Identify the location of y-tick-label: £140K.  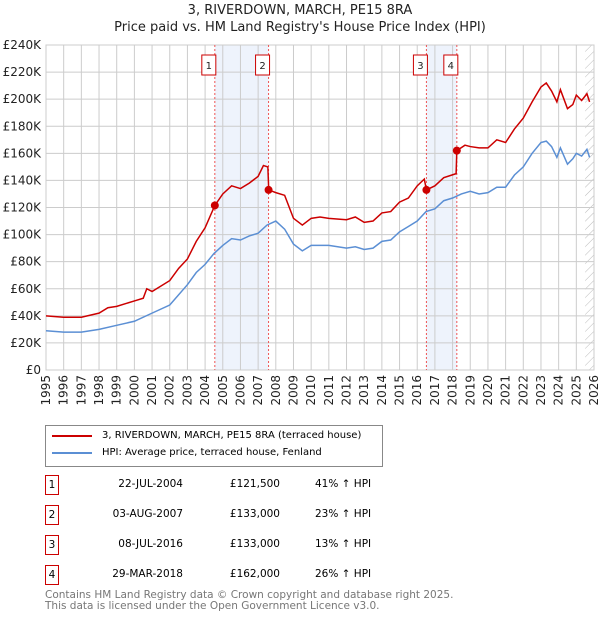
(23, 180).